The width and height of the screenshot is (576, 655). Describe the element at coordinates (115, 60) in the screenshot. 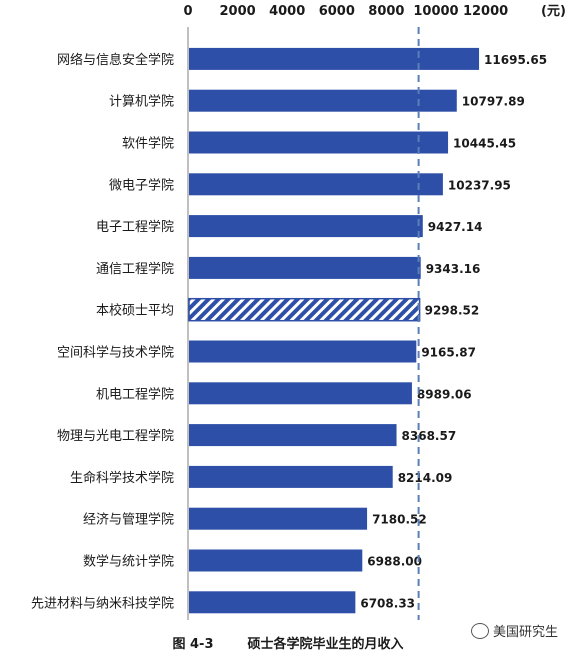

I see `category-label: 网络与信息安全学院` at that location.